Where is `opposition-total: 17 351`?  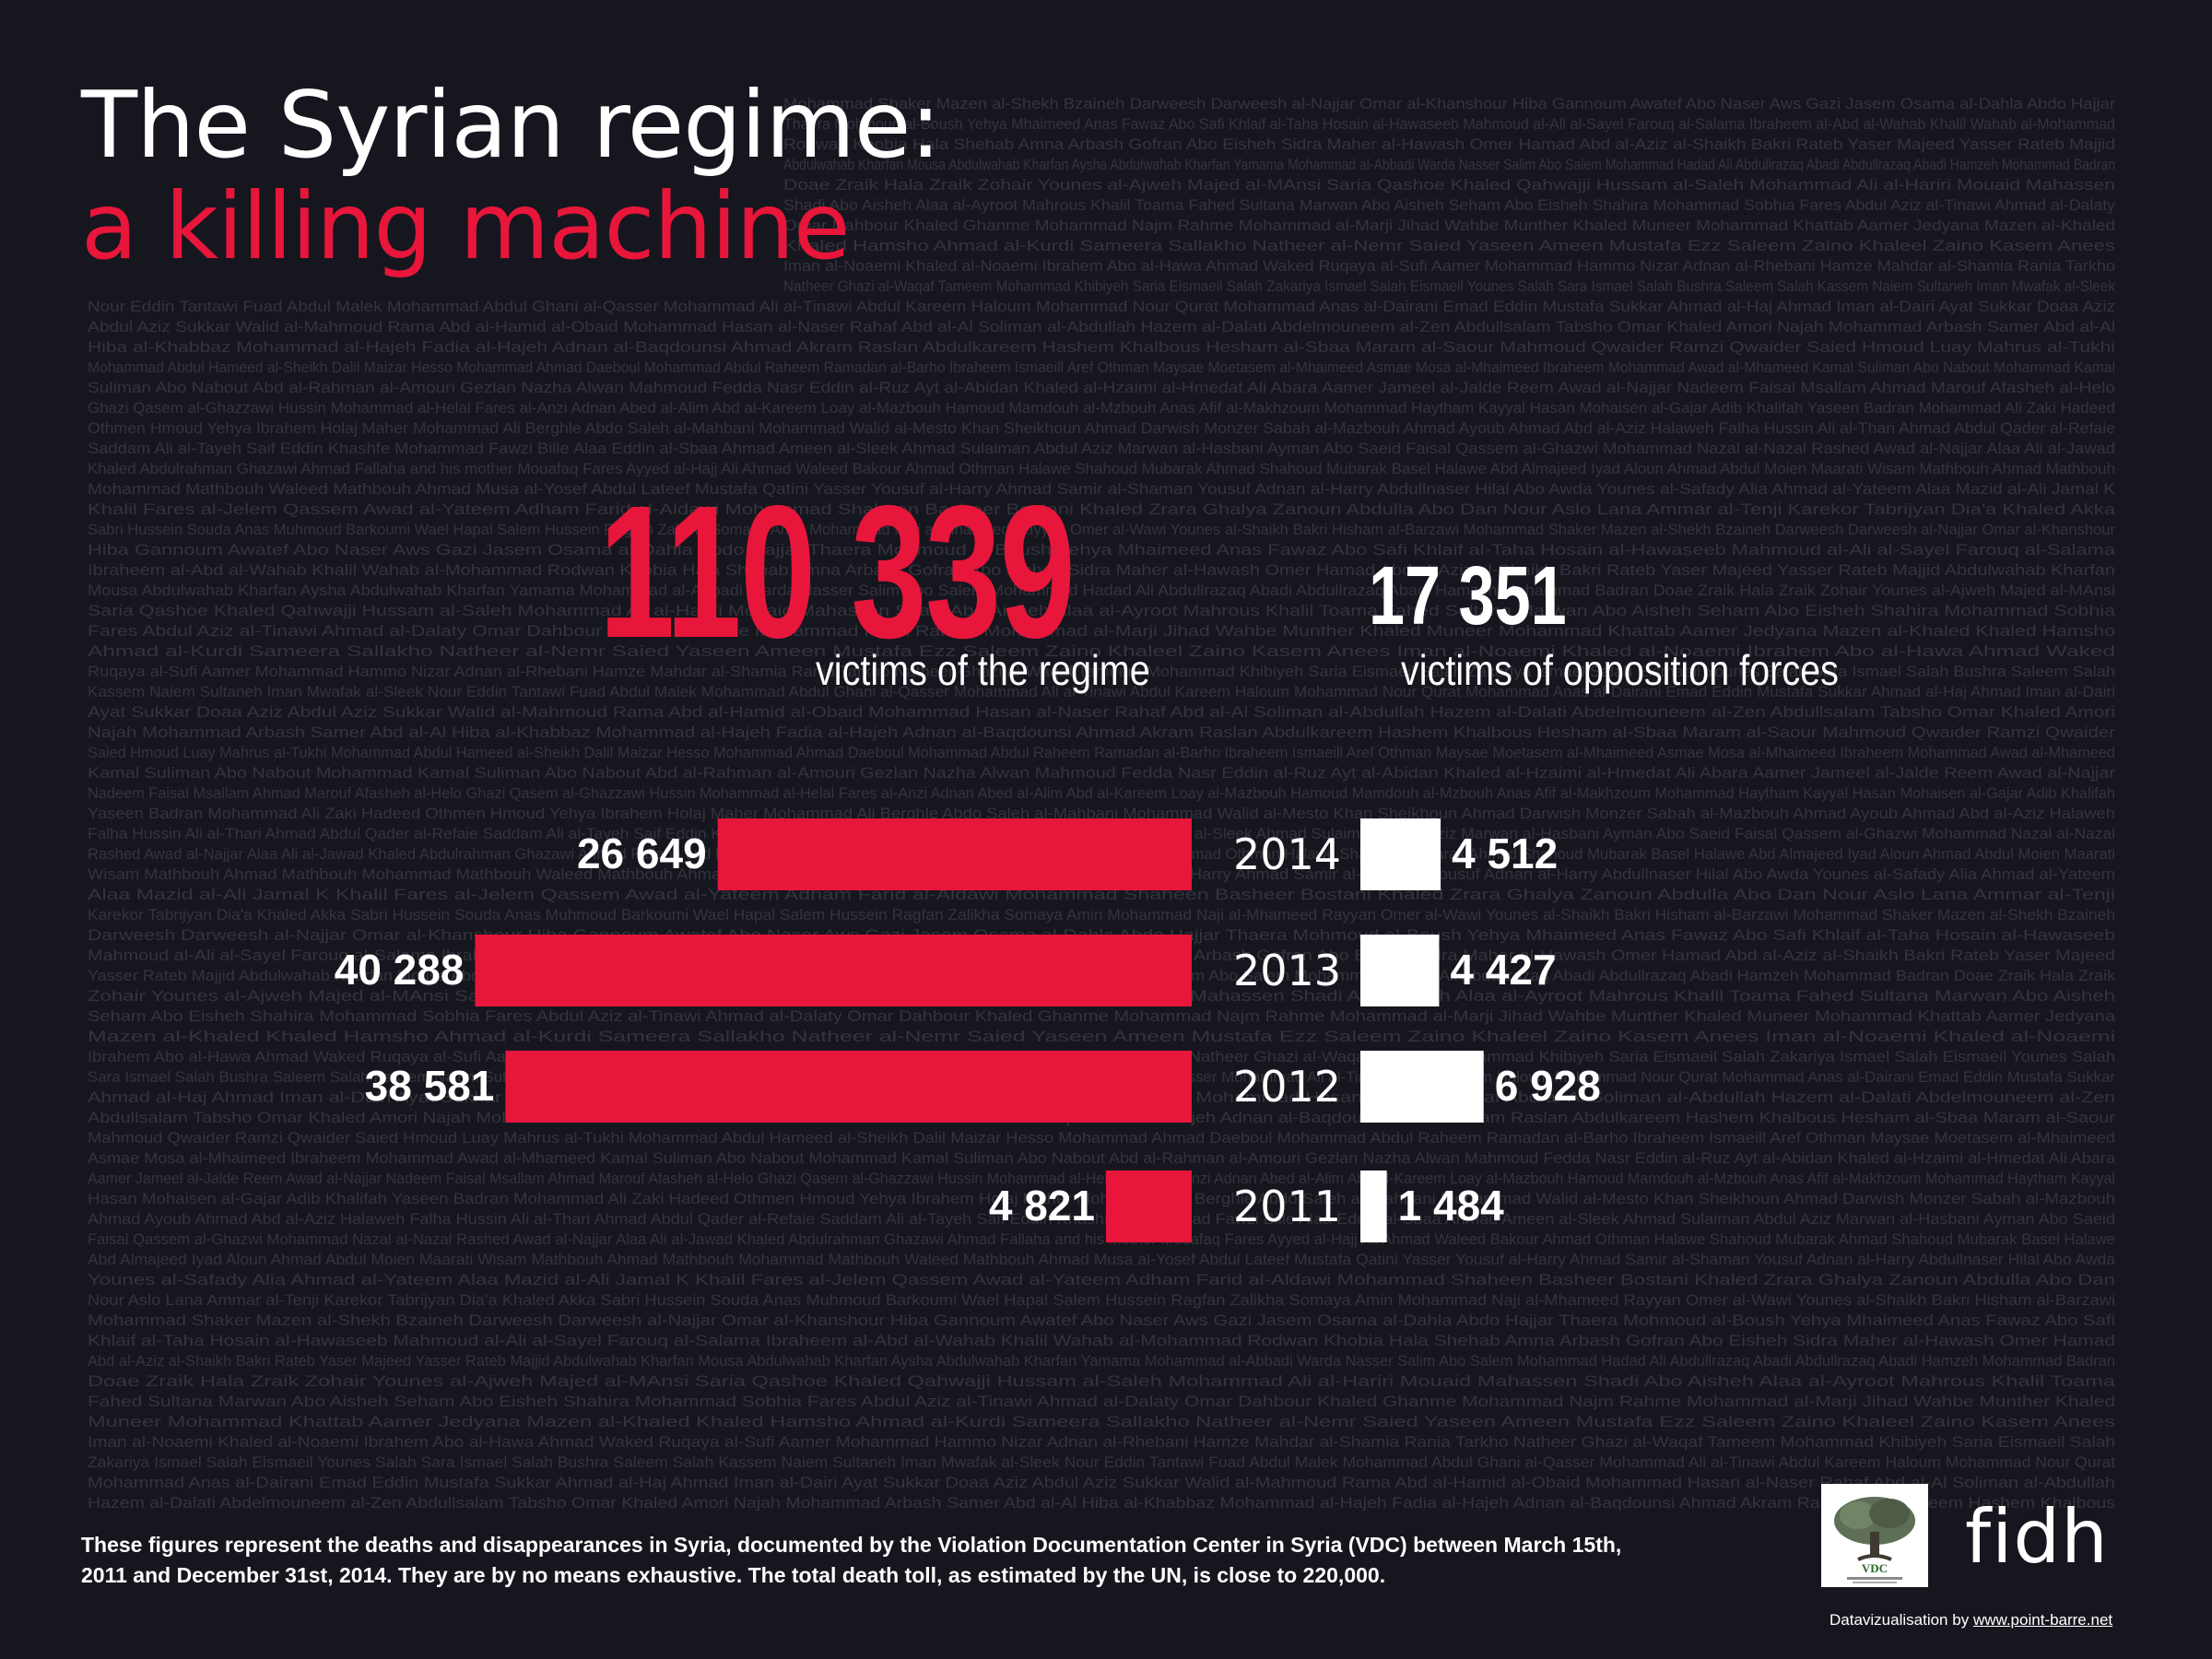 opposition-total: 17 351 is located at coordinates (1468, 596).